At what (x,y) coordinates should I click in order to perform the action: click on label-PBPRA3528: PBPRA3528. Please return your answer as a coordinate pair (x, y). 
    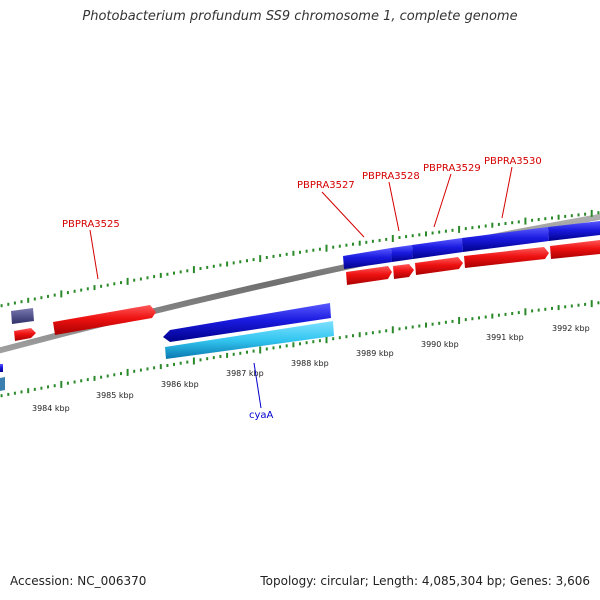
    Looking at the image, I should click on (391, 176).